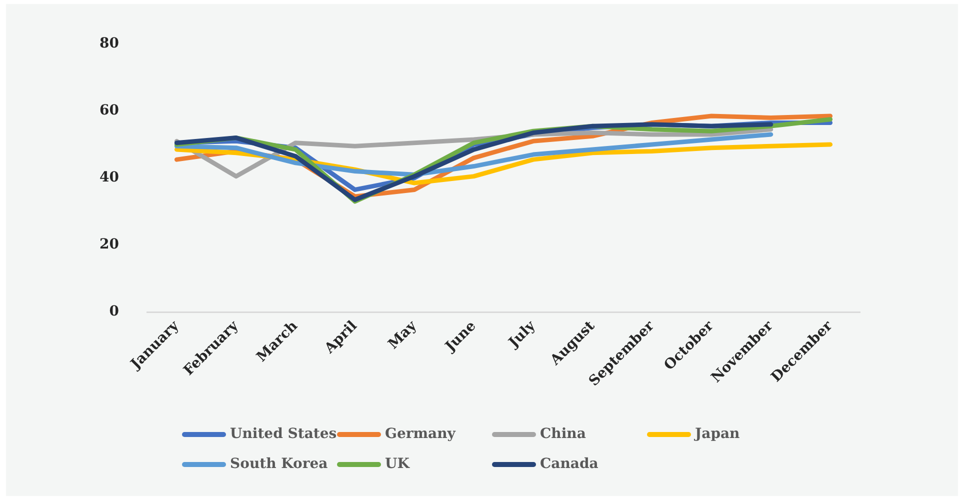 This screenshot has width=965, height=502. I want to click on legend-label: Canada, so click(569, 464).